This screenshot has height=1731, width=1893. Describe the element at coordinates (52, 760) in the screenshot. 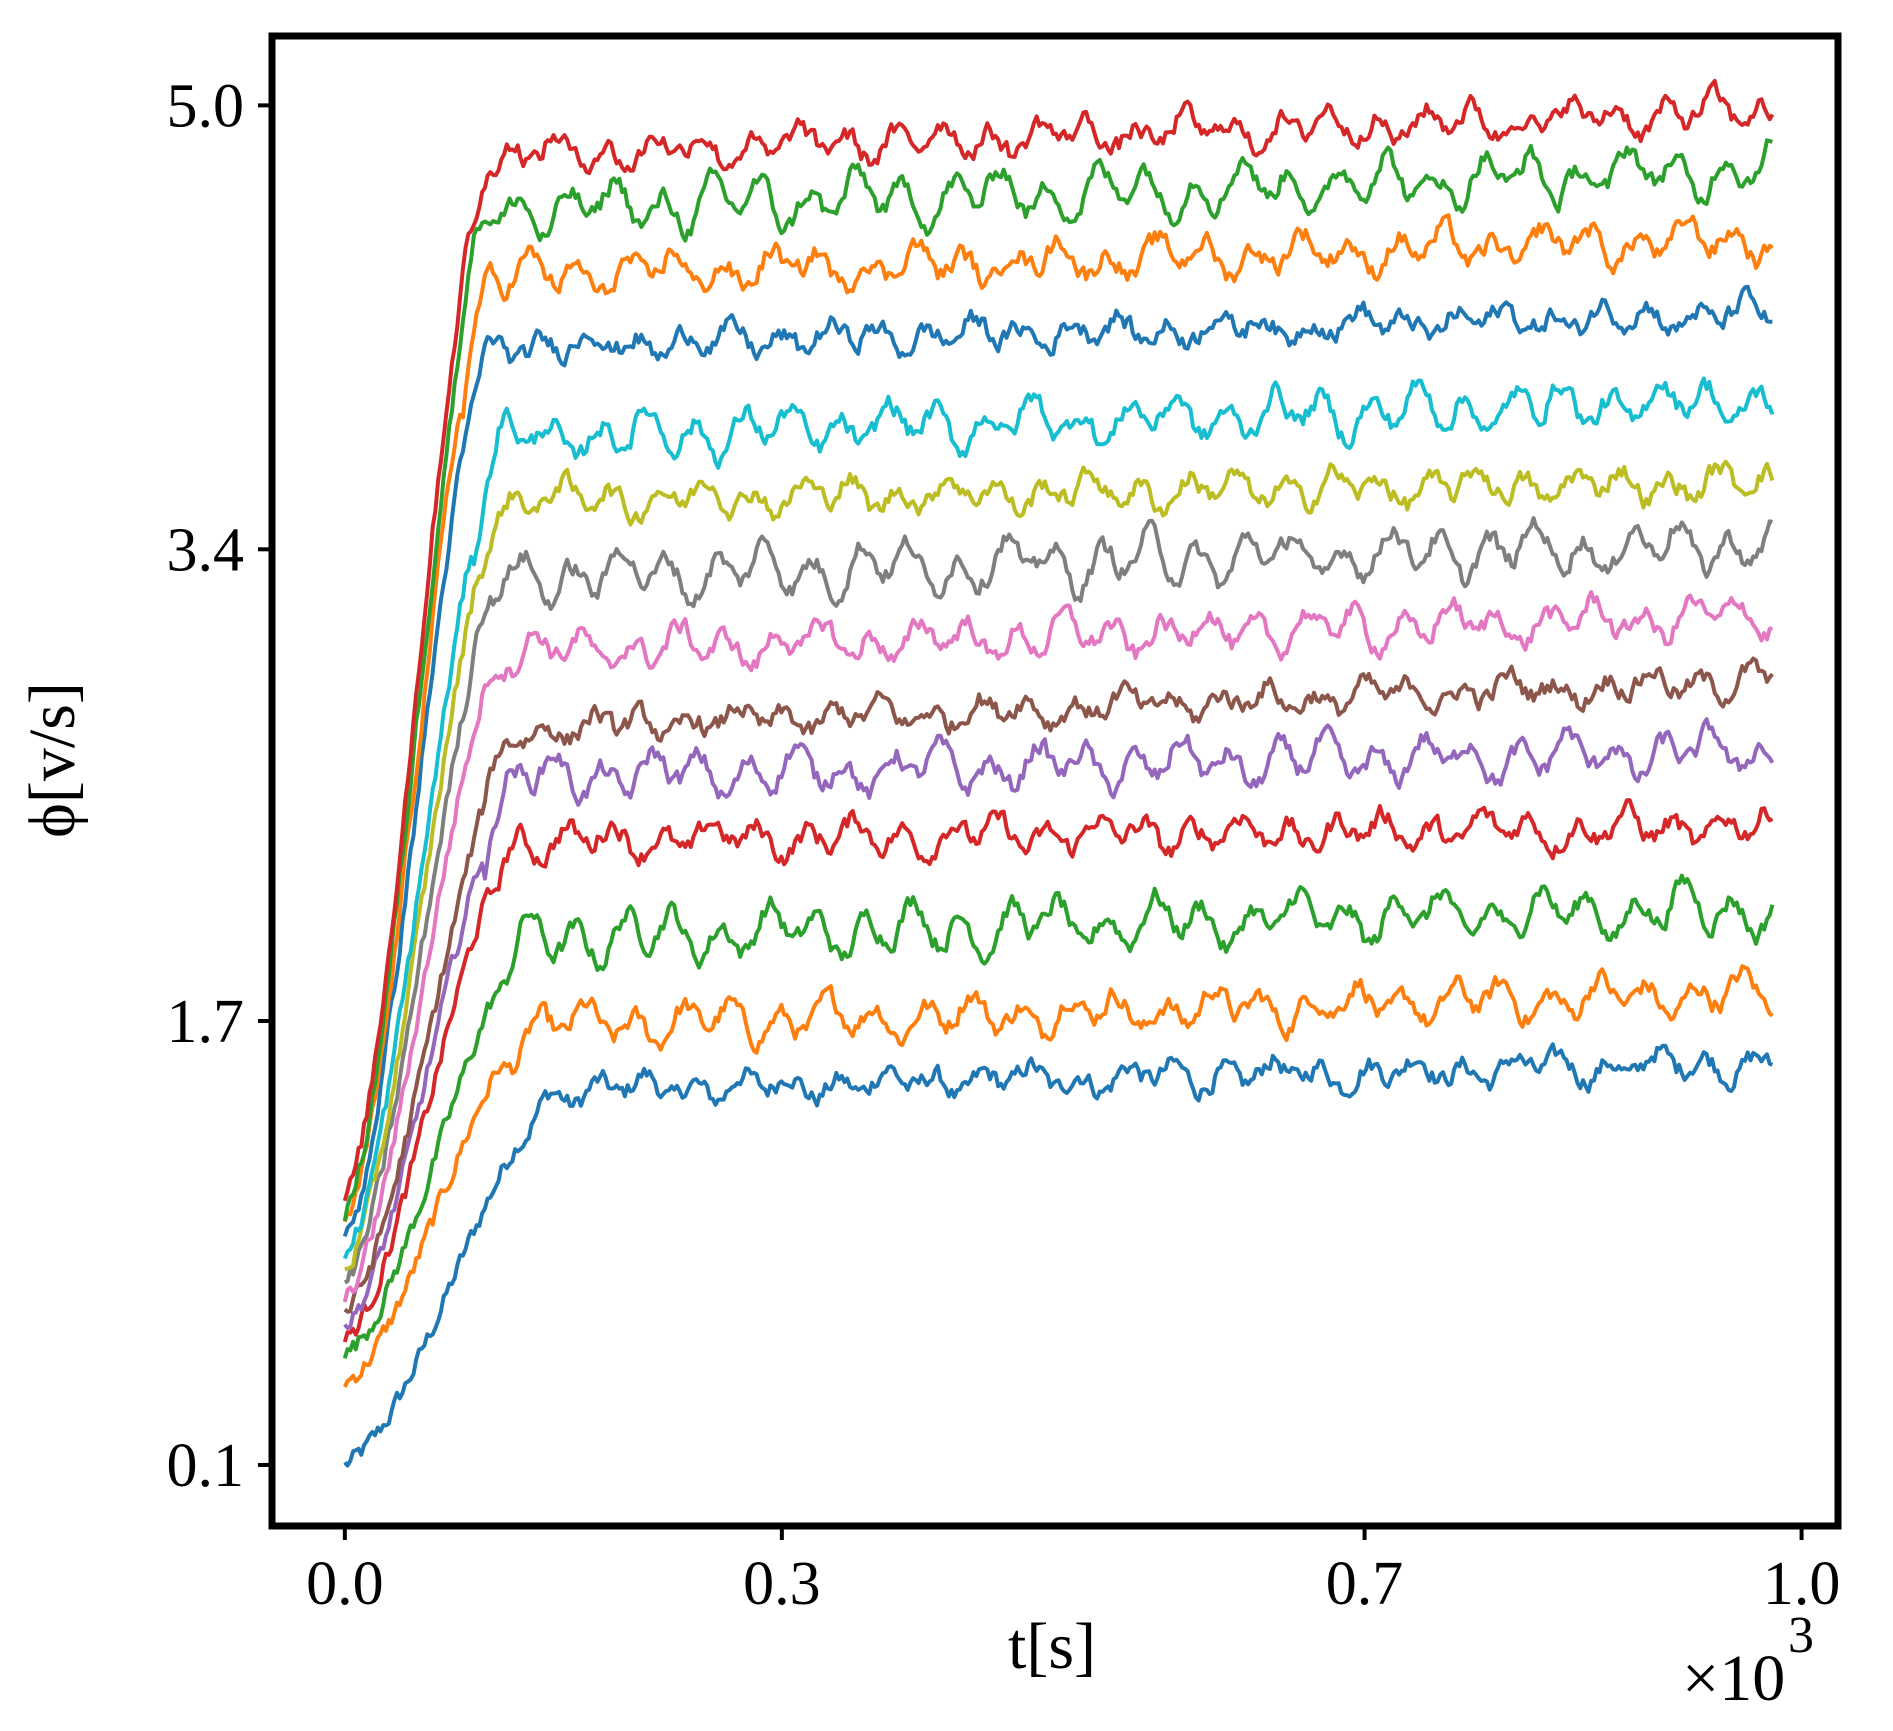

I see `y-axis-label: ϕ[v/s]` at that location.